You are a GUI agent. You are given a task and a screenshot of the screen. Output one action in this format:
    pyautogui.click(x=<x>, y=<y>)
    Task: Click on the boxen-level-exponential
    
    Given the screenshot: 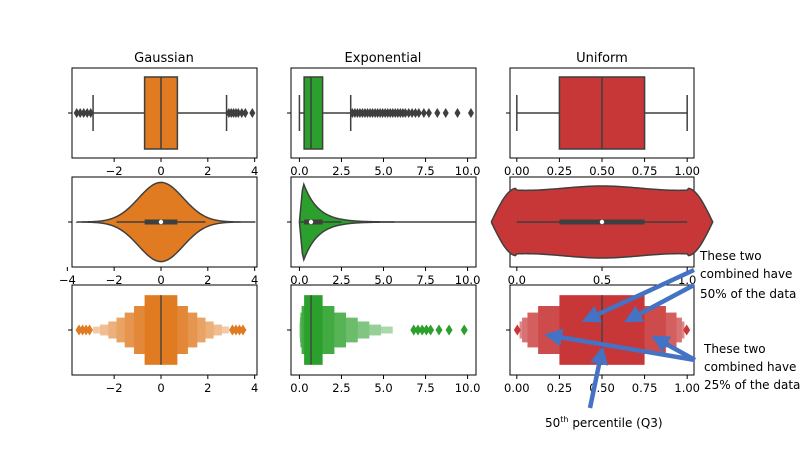 What is the action you would take?
    pyautogui.click(x=313, y=330)
    